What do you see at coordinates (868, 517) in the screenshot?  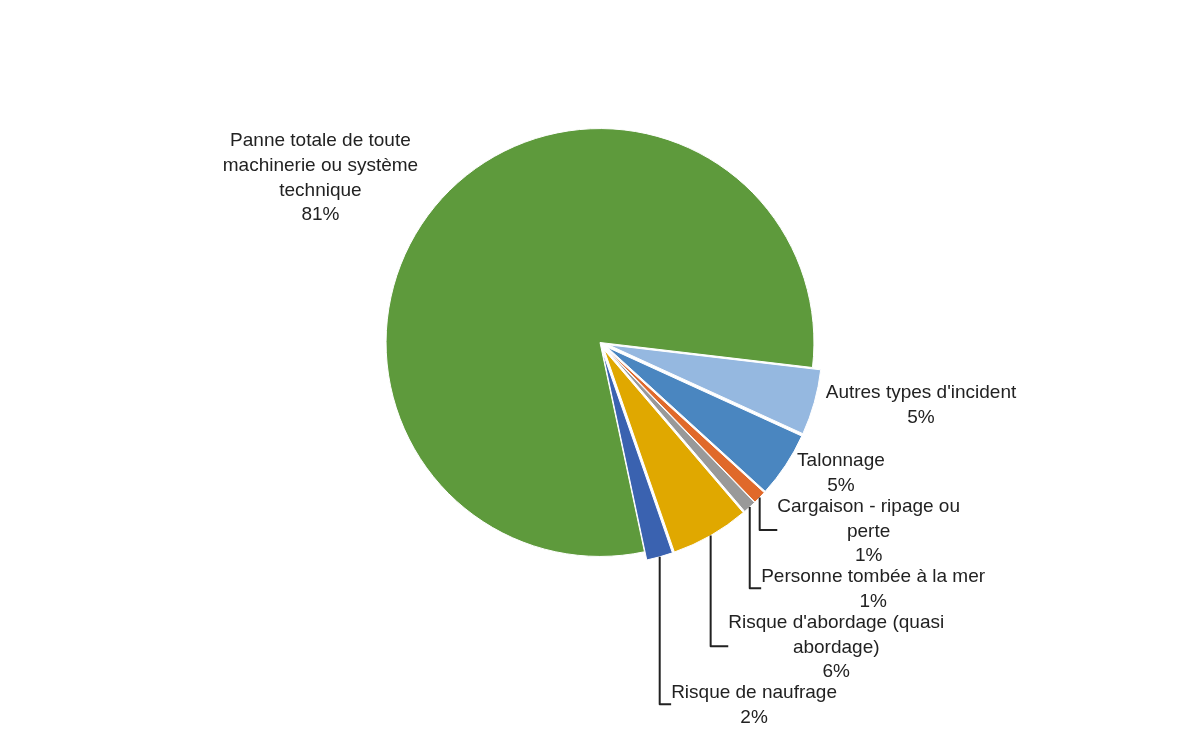 I see `slice-label: Cargaison - ripage ou perte` at bounding box center [868, 517].